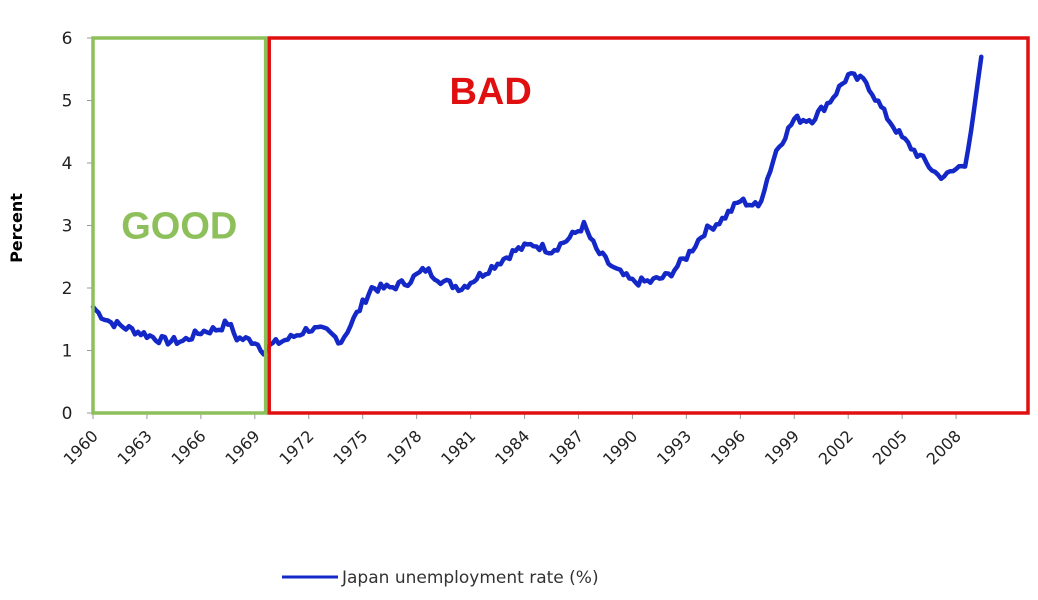  I want to click on y-tick-label: 1, so click(67, 352).